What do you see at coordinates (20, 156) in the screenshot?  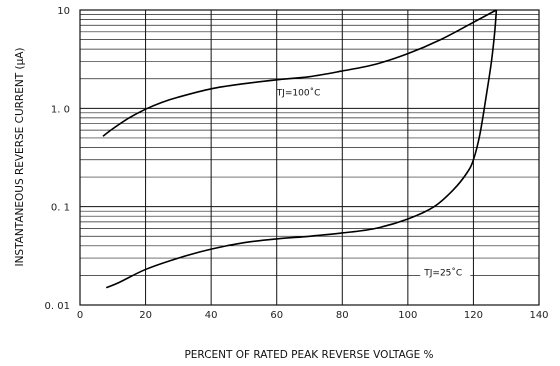 I see `y-axis-title: INSTANTANEOUS REVERSE CURRENT (μA)` at bounding box center [20, 156].